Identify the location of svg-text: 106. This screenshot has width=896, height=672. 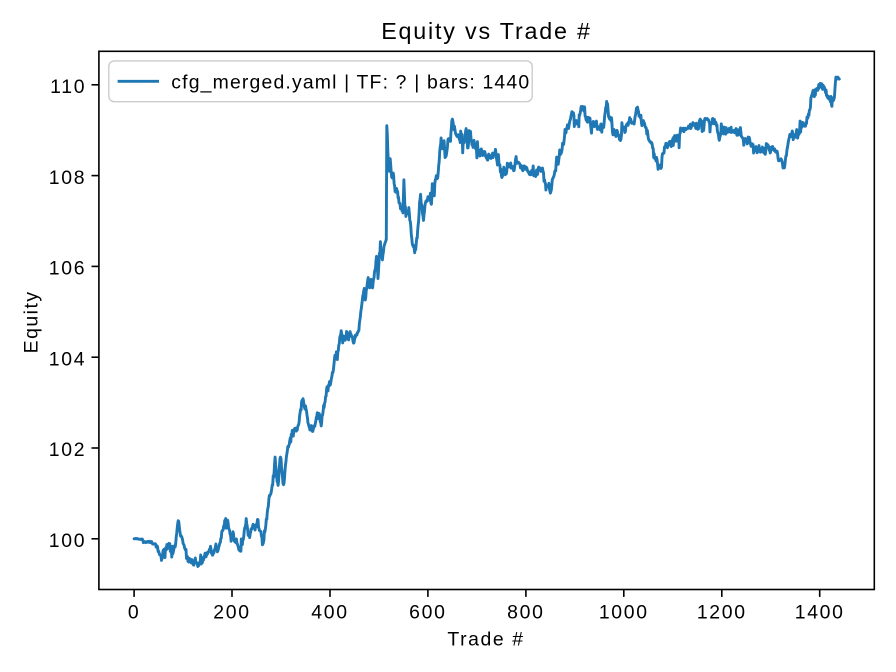
(67, 269).